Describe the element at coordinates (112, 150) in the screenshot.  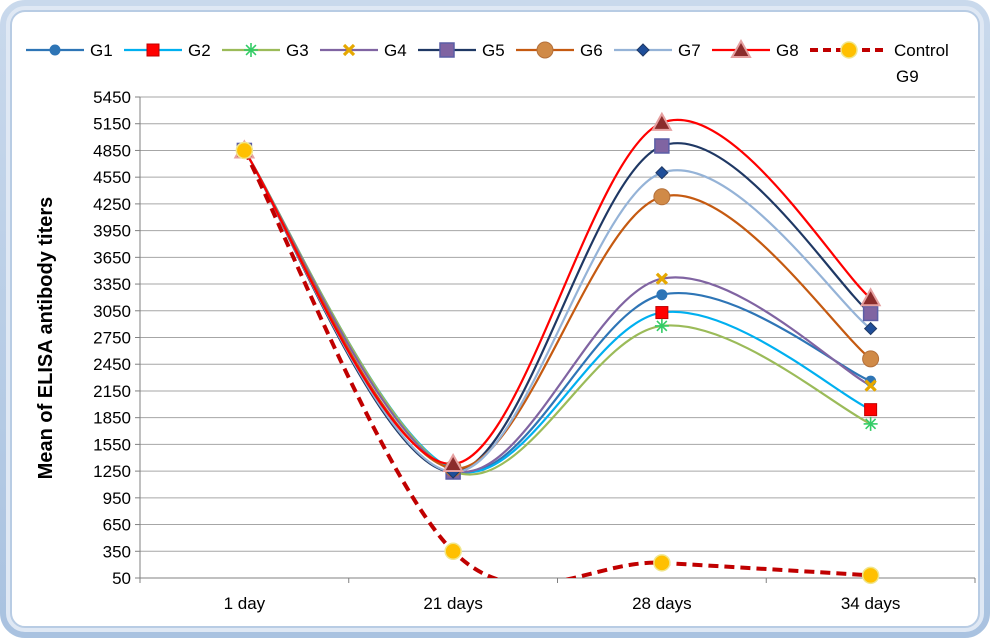
I see `y-tick-label: 4850` at that location.